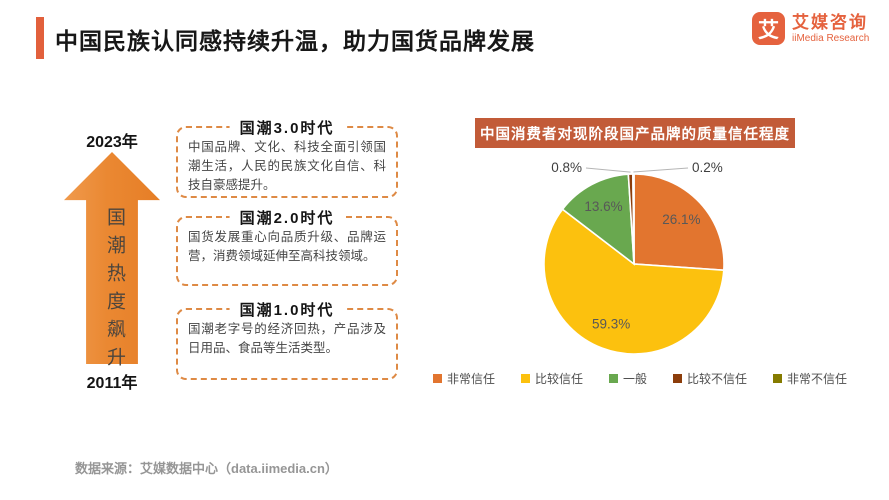 Image resolution: width=889 pixels, height=500 pixels. Describe the element at coordinates (634, 379) in the screenshot. I see `legend-label: 一般` at that location.